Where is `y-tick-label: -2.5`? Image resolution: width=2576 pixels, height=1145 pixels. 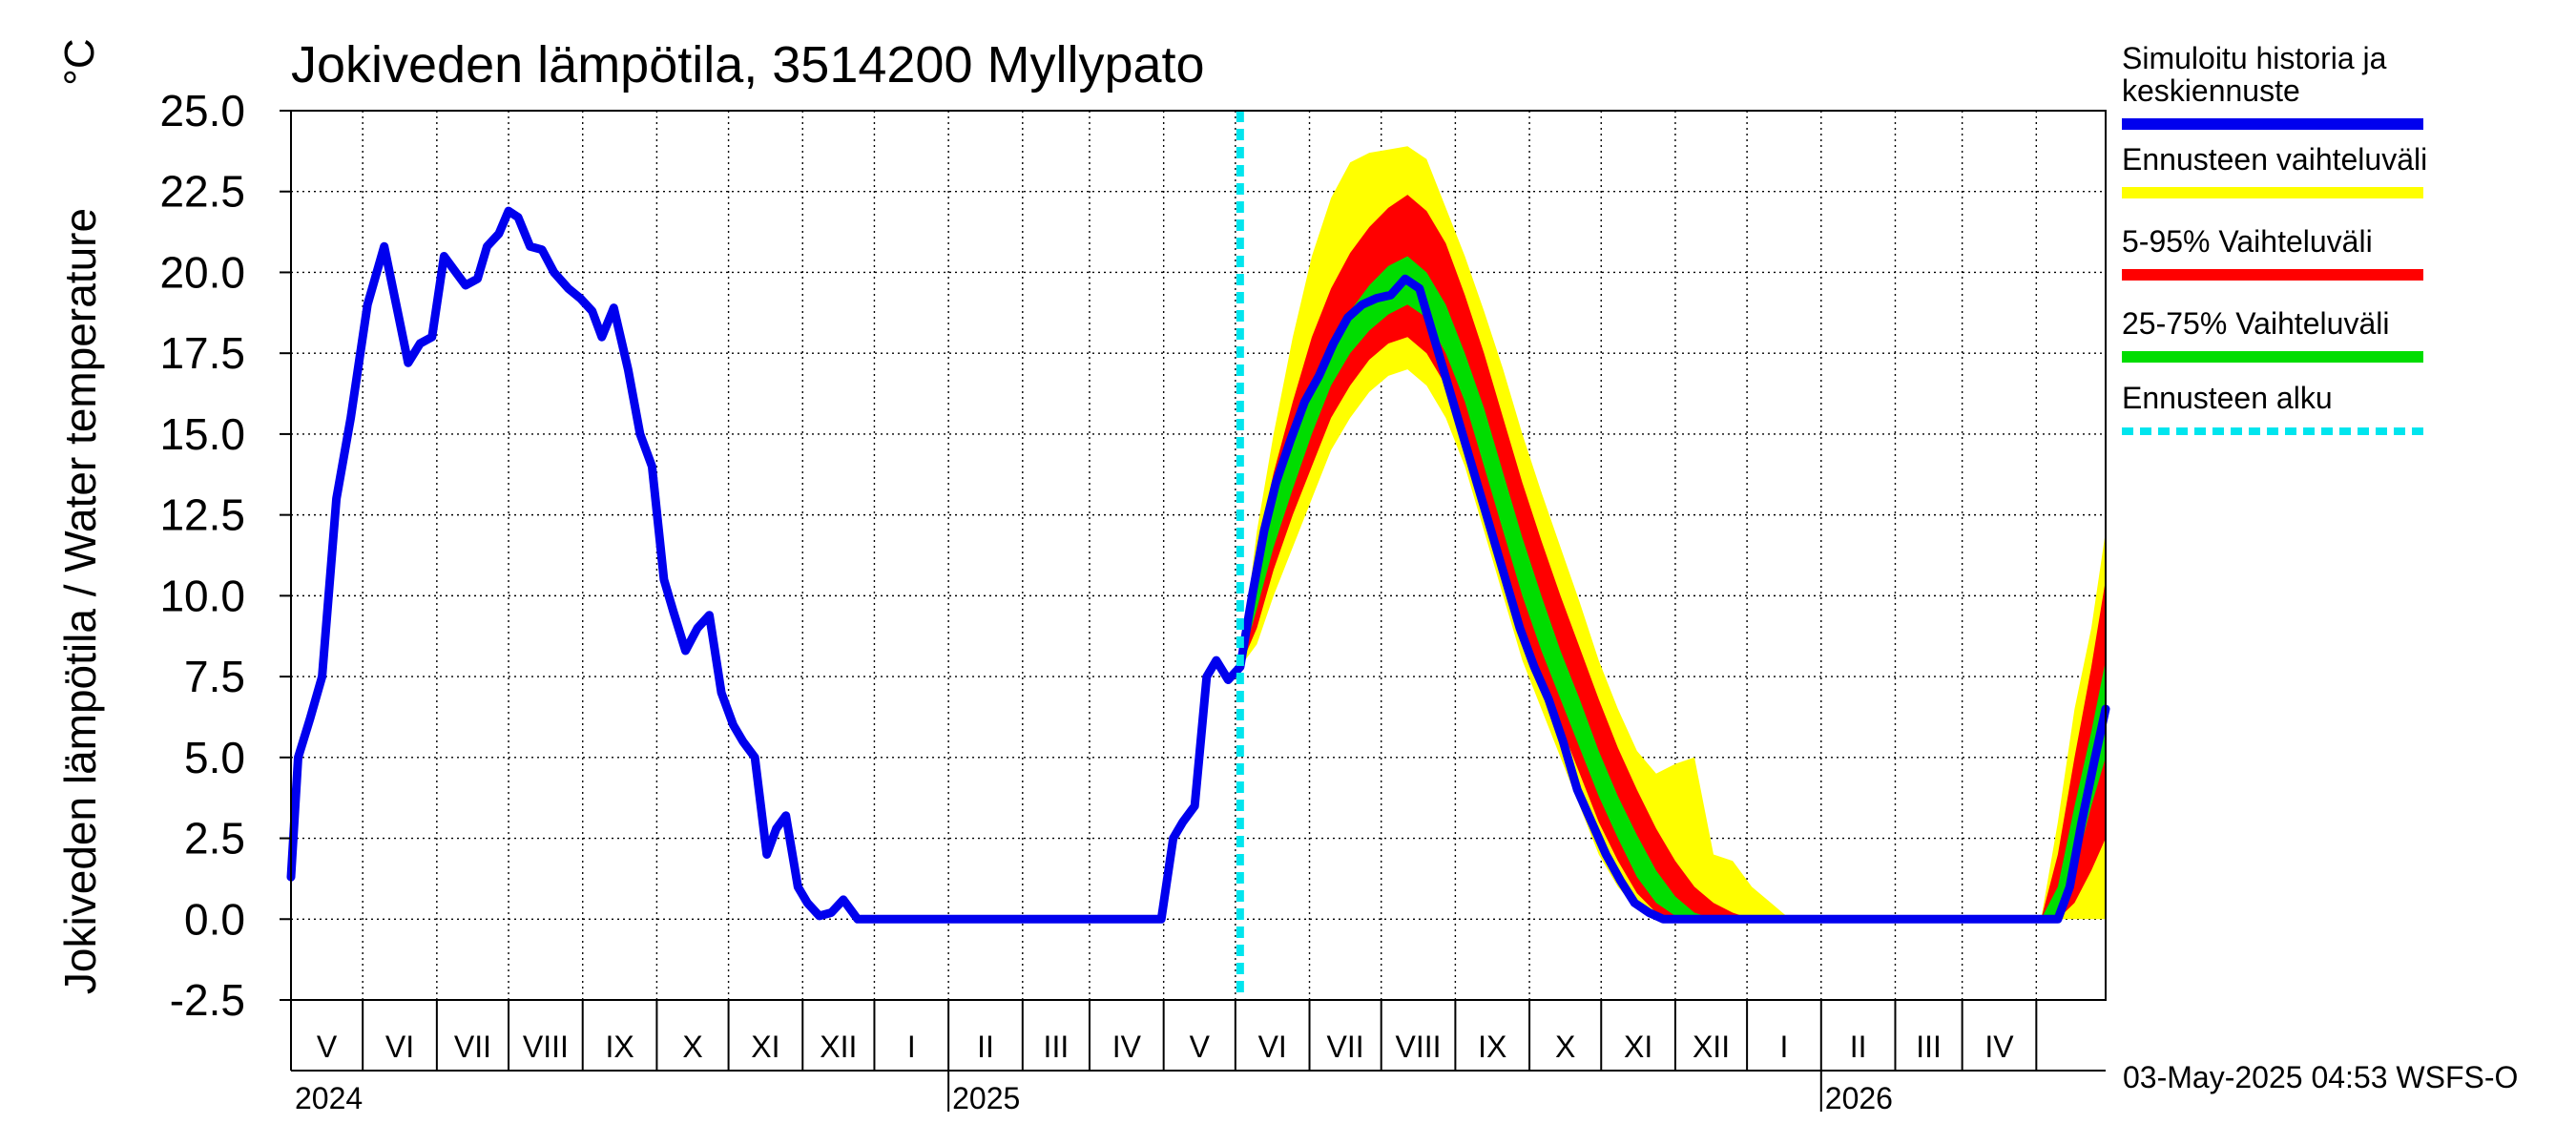 y-tick-label: -2.5 is located at coordinates (207, 1000).